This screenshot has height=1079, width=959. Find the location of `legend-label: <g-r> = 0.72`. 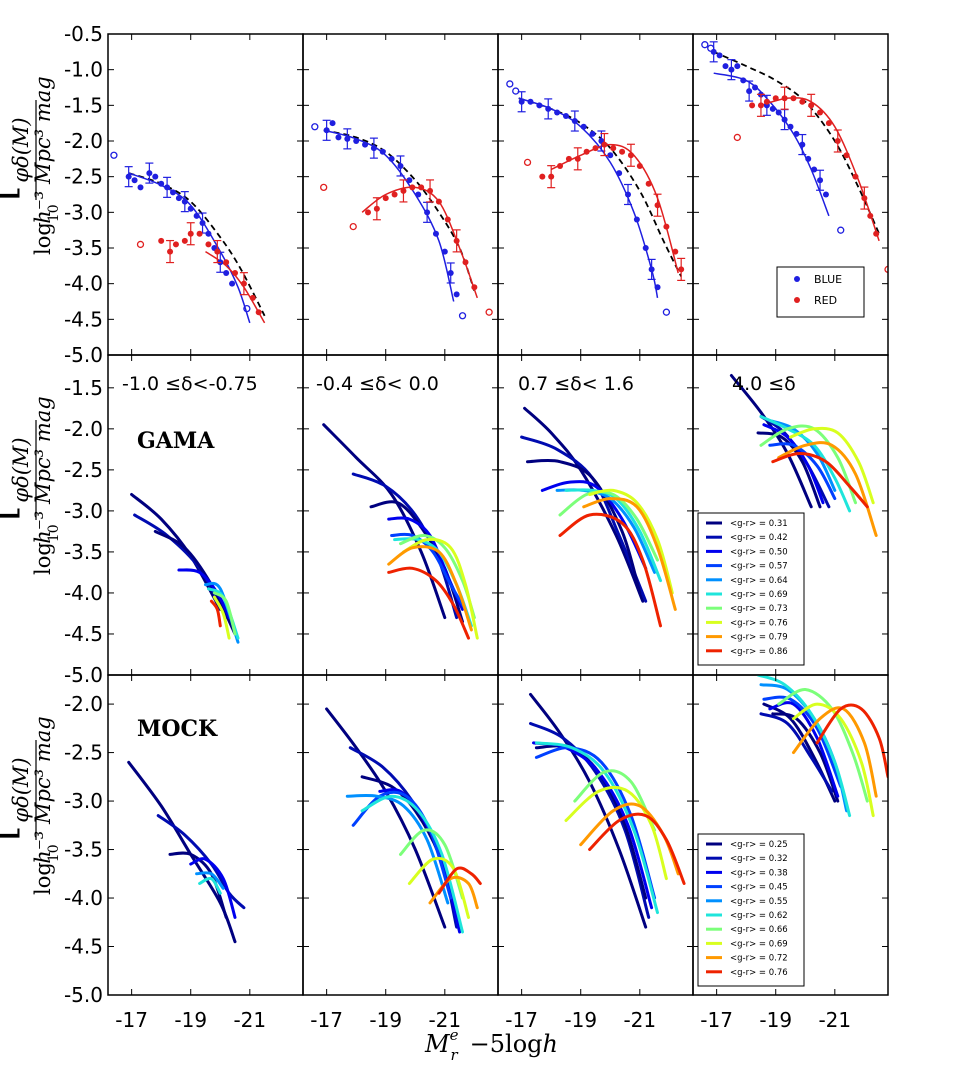

legend-label: <g-r> = 0.72 is located at coordinates (759, 959).